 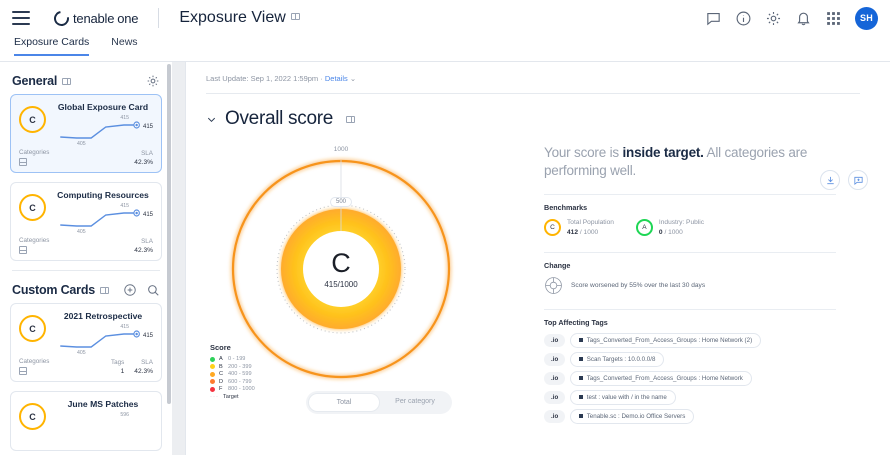 What do you see at coordinates (617, 359) in the screenshot?
I see `tag-pill: Scan Targets : 10.0.0.0/8` at bounding box center [617, 359].